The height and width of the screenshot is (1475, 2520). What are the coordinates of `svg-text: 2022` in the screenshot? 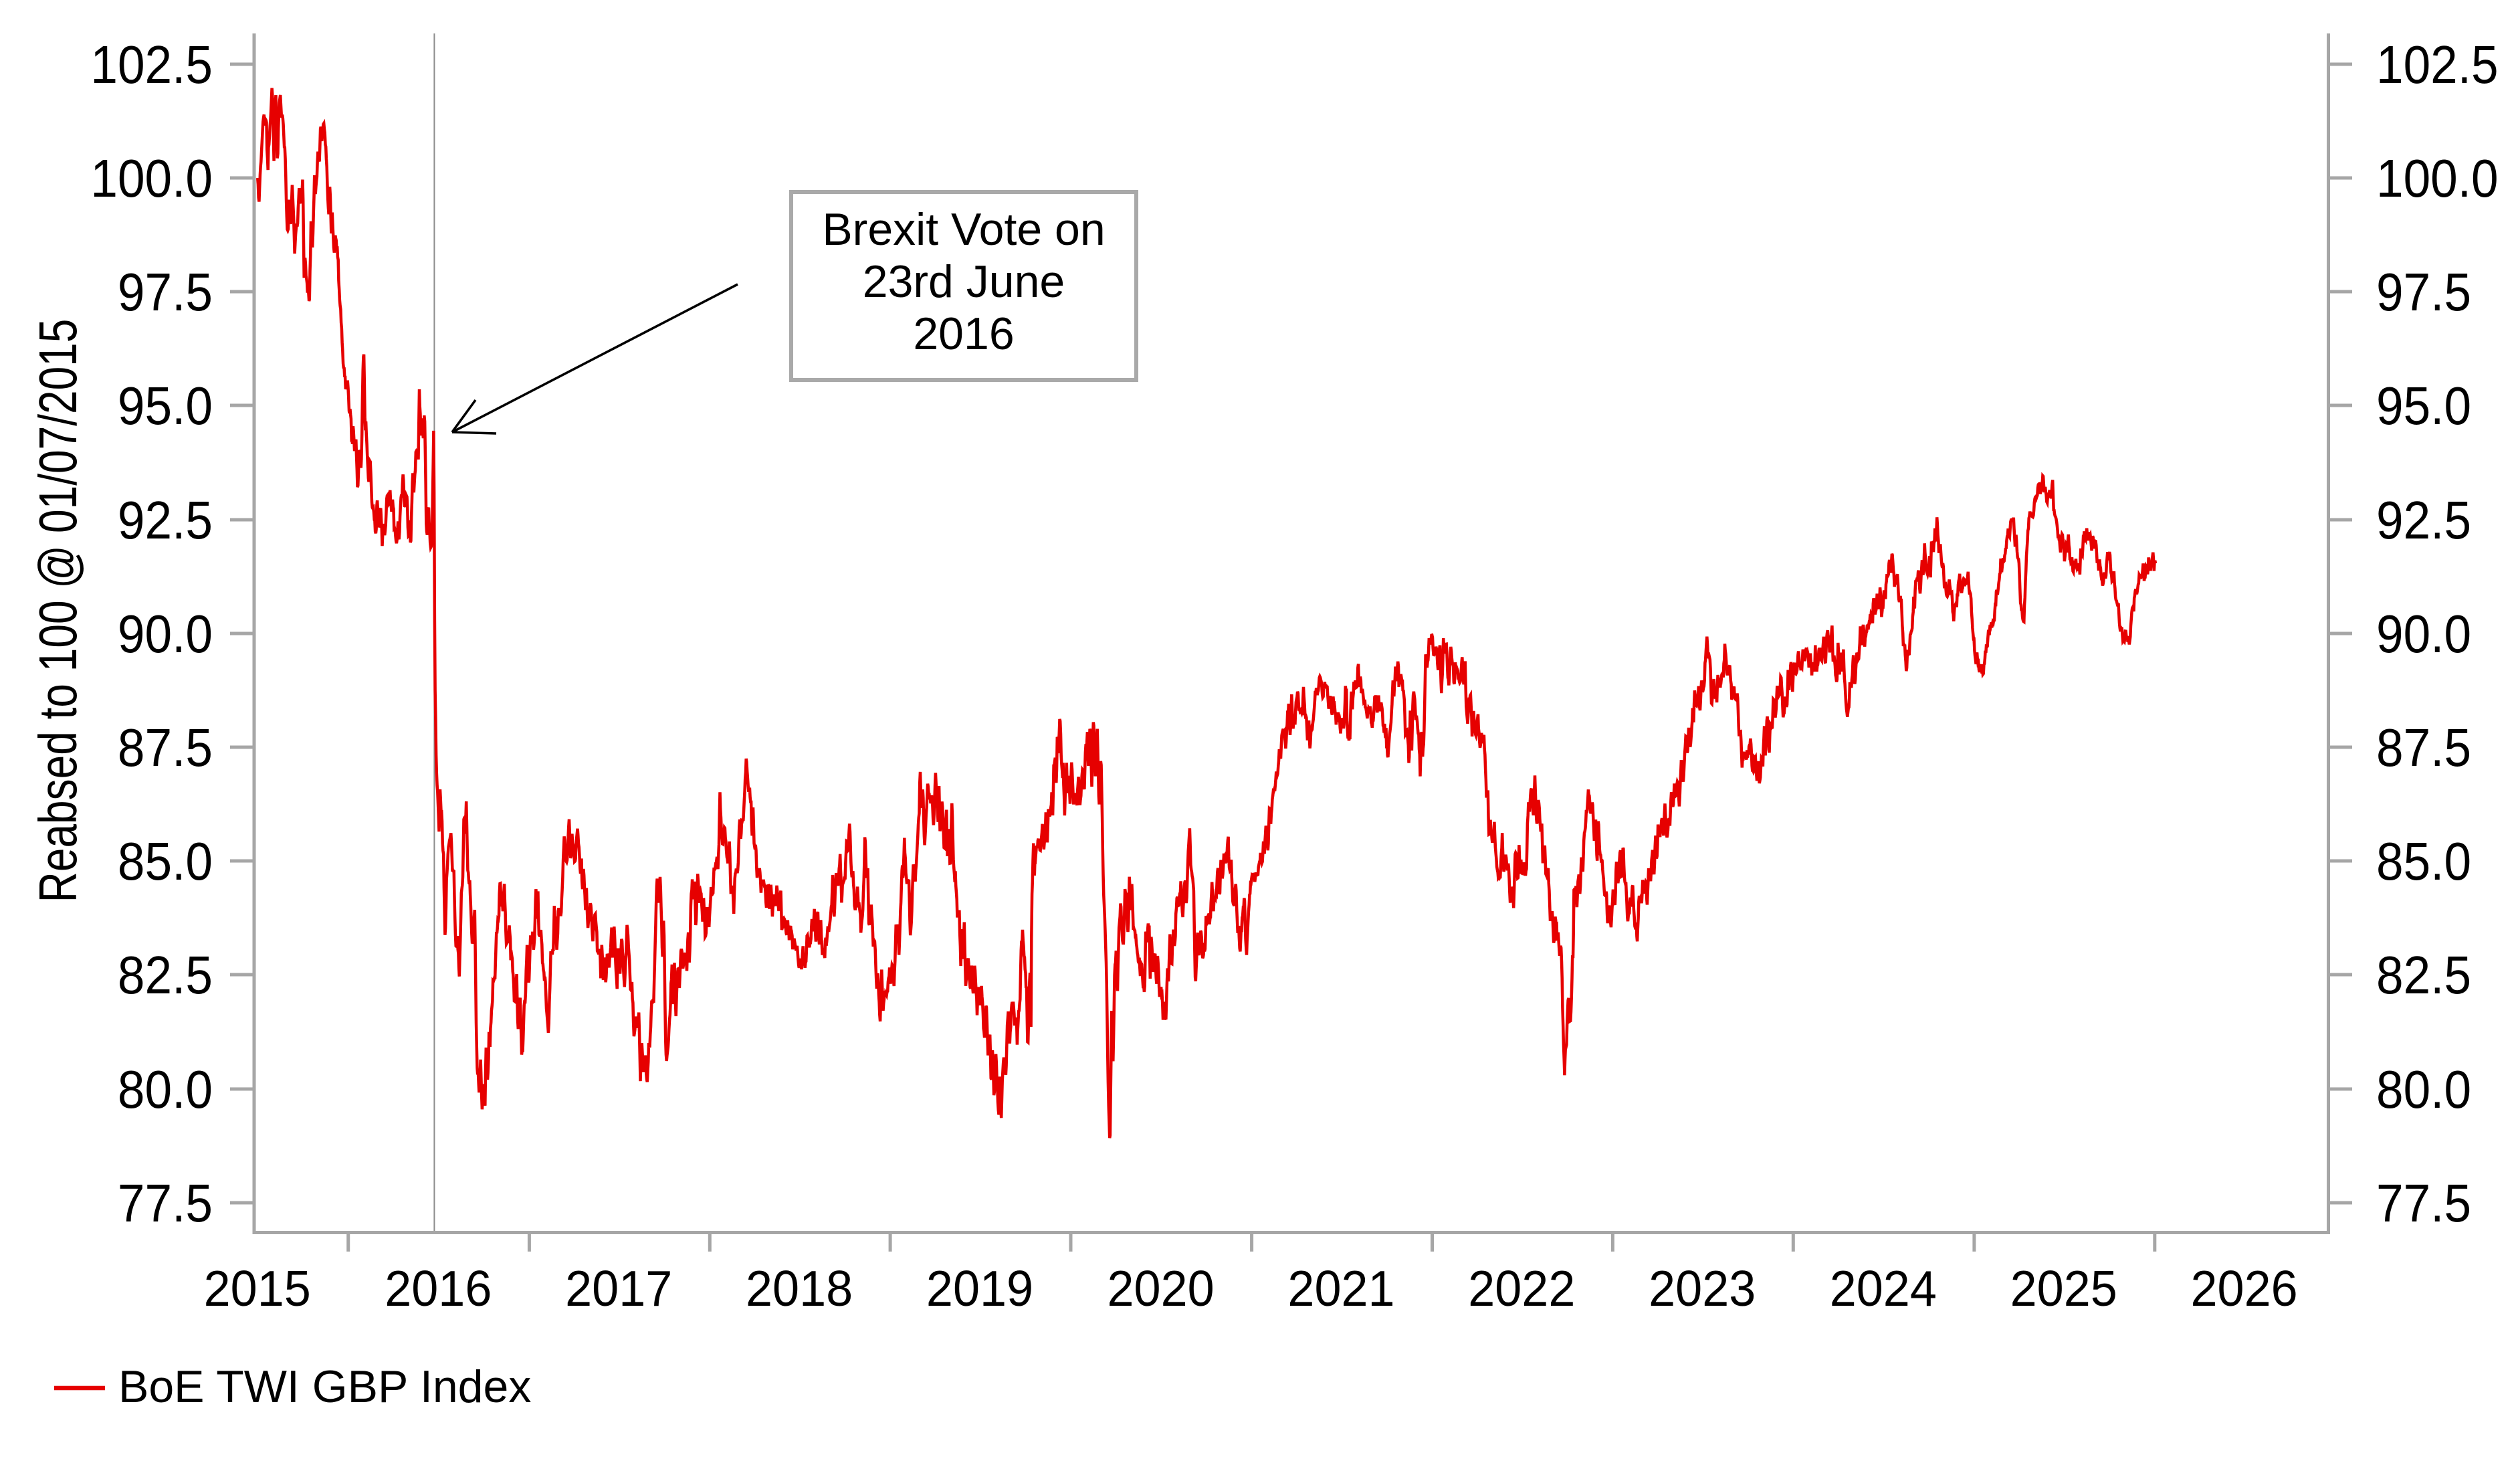 It's located at (1521, 1288).